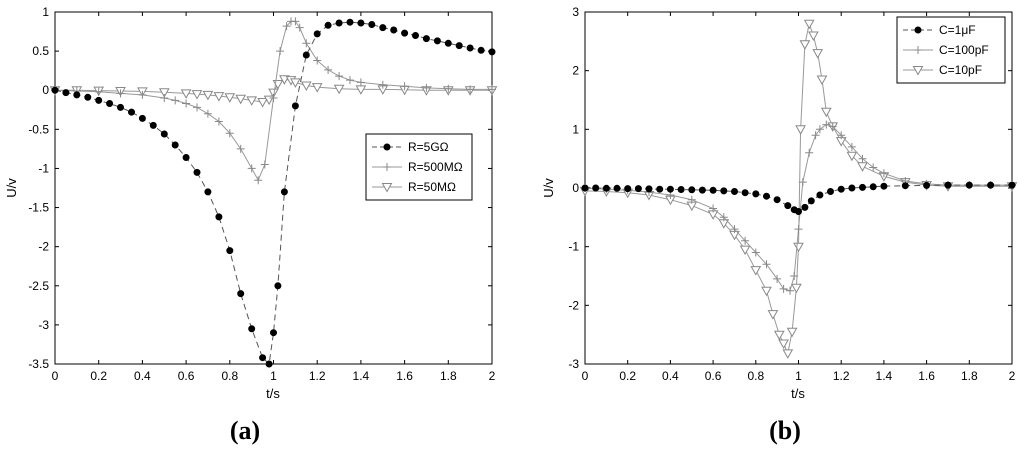 This screenshot has height=451, width=1024. Describe the element at coordinates (957, 30) in the screenshot. I see `legend-label: C=1μF` at that location.